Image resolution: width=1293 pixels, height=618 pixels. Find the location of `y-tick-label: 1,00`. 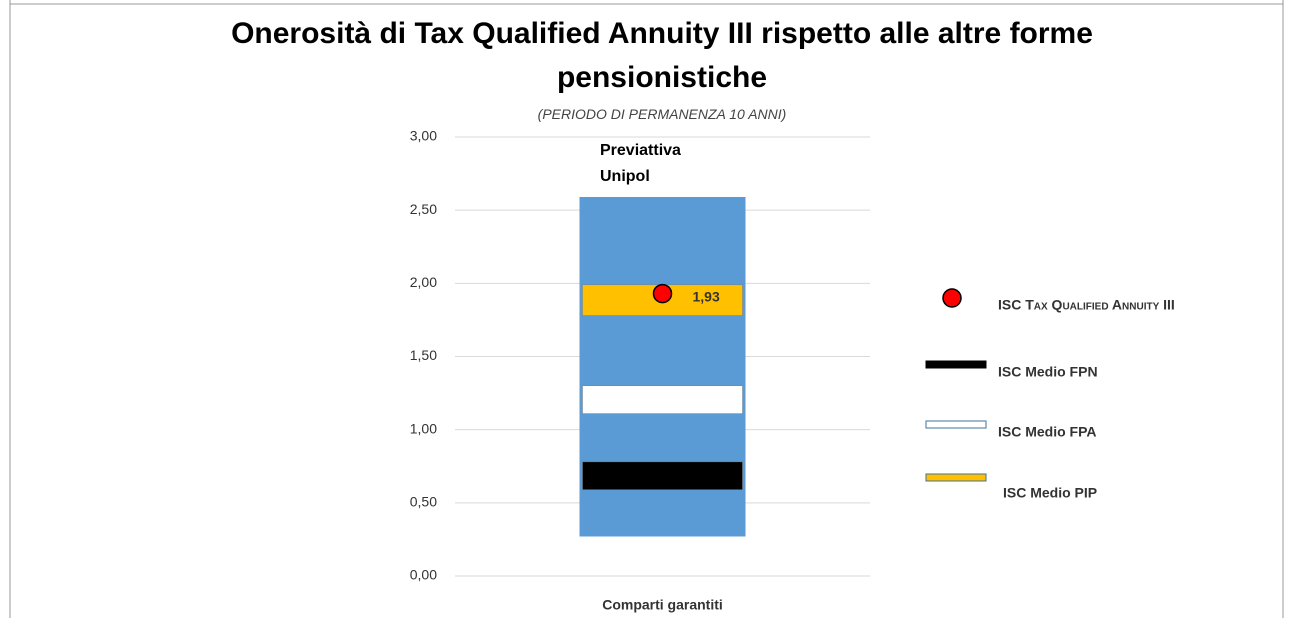

y-tick-label: 1,00 is located at coordinates (423, 428).